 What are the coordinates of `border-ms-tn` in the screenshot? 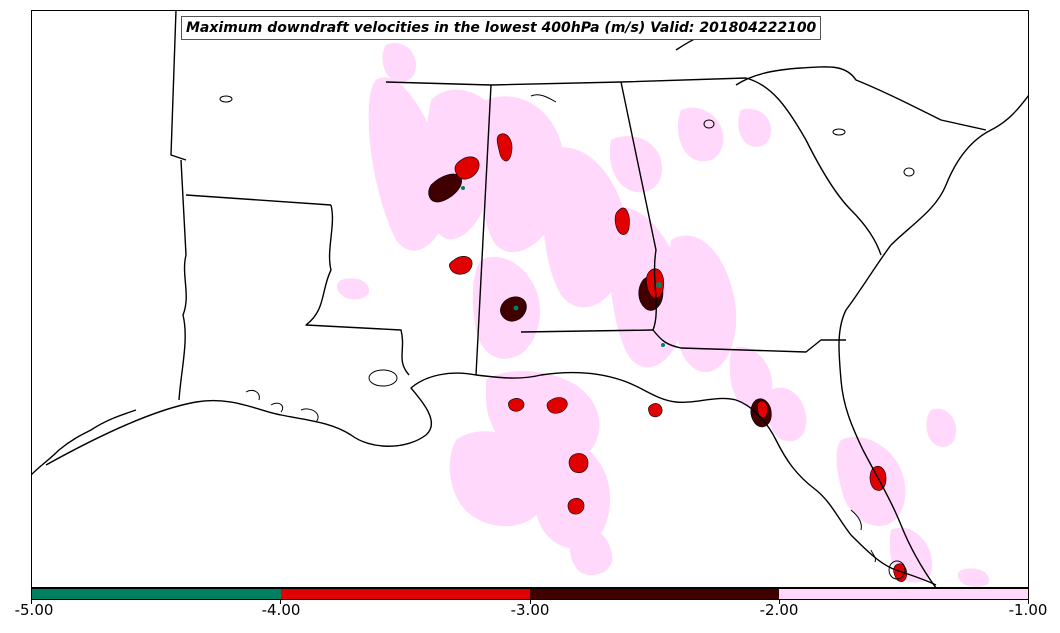 It's located at (438, 83).